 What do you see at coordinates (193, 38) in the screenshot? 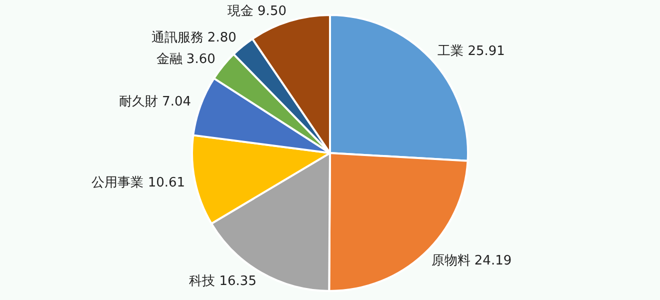
I see `slice-label: 通訊服務 2.80` at bounding box center [193, 38].